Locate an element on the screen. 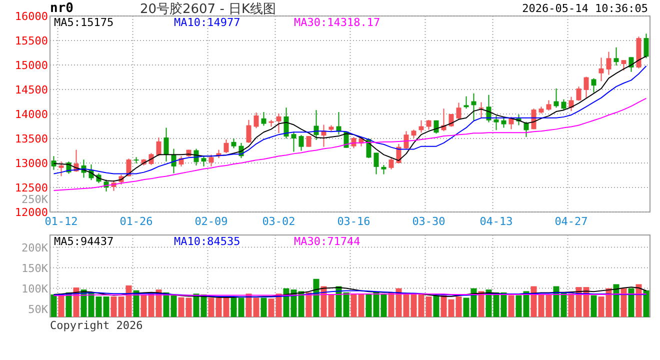 The width and height of the screenshot is (660, 360). chart-title: 20号胶2607 - 日K线图 is located at coordinates (208, 9).